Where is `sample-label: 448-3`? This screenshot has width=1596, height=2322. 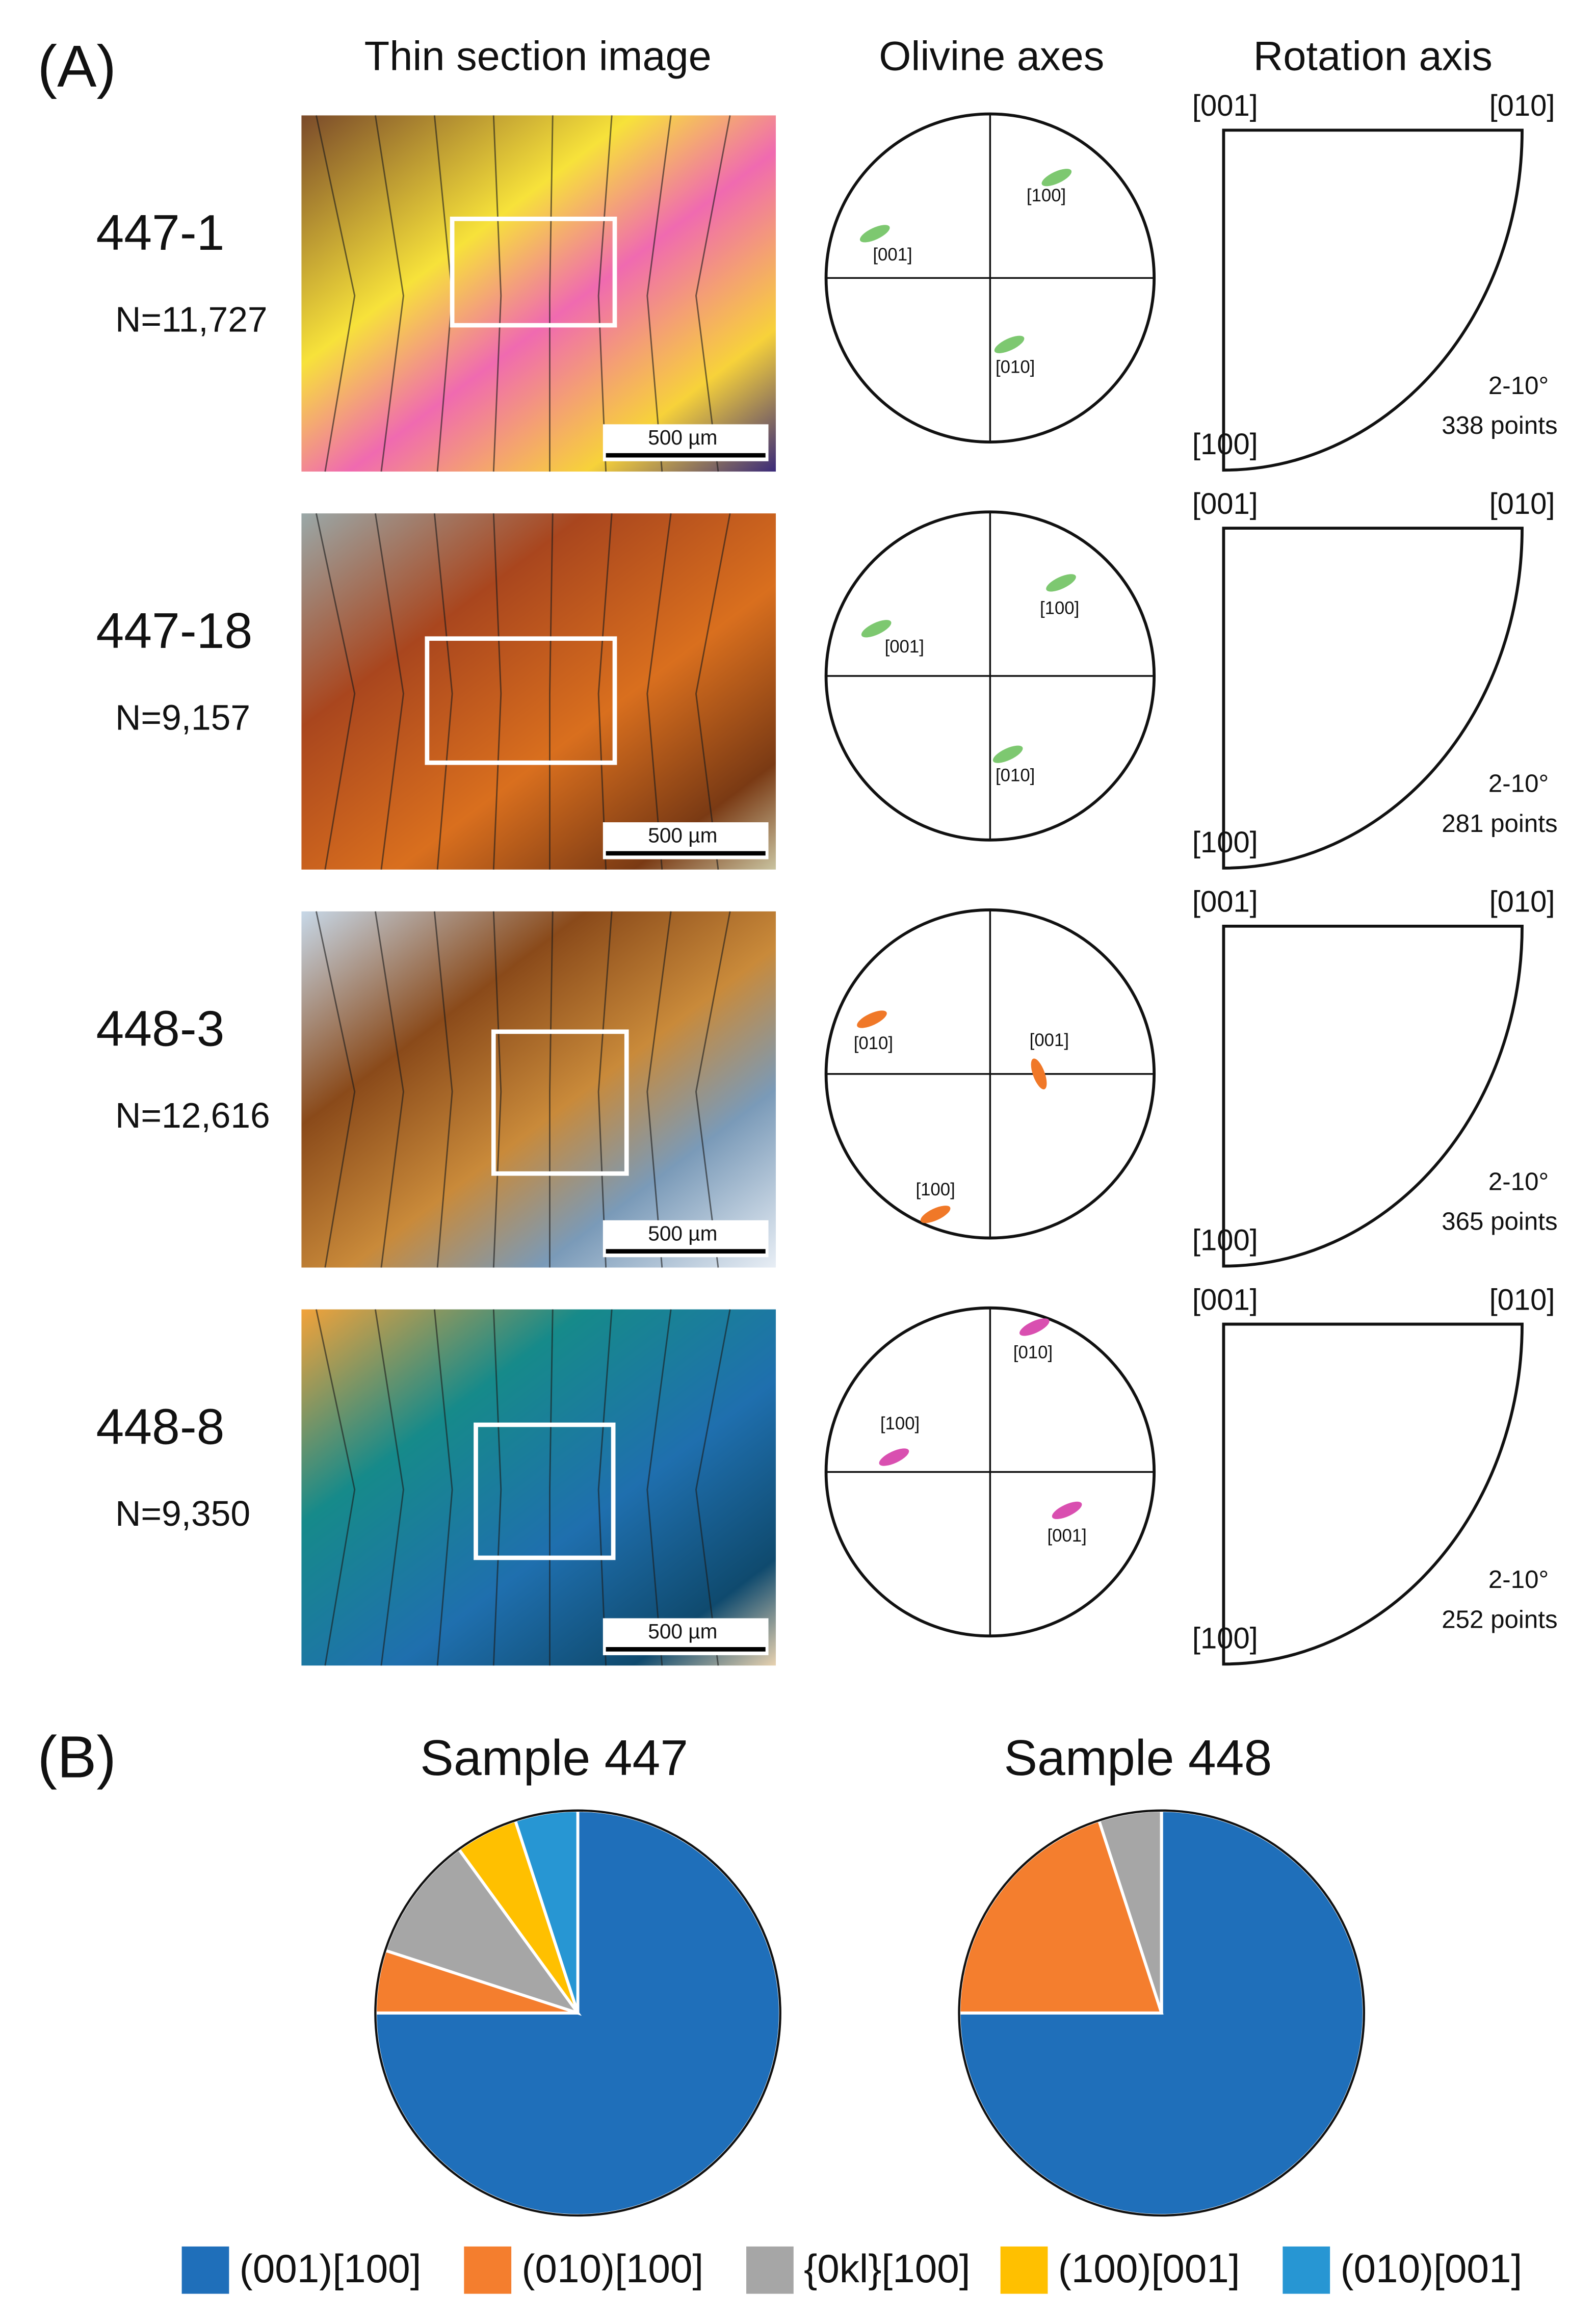 sample-label: 448-3 is located at coordinates (160, 1029).